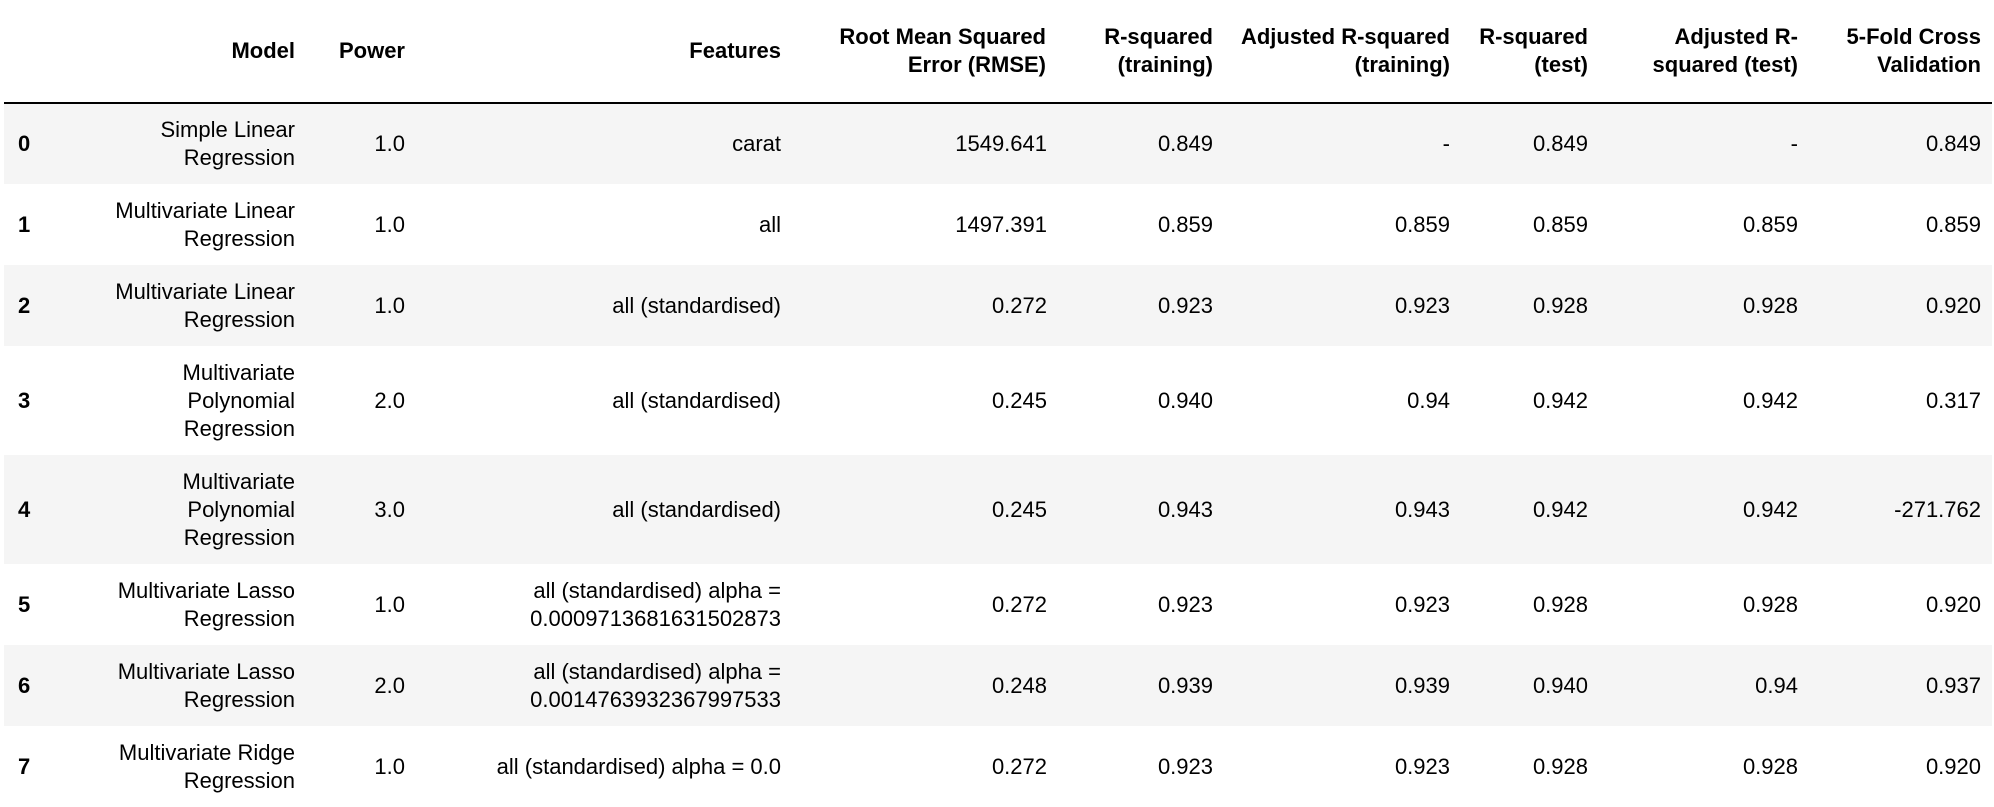 This screenshot has width=1994, height=807. What do you see at coordinates (24, 509) in the screenshot?
I see `row-index: 4` at bounding box center [24, 509].